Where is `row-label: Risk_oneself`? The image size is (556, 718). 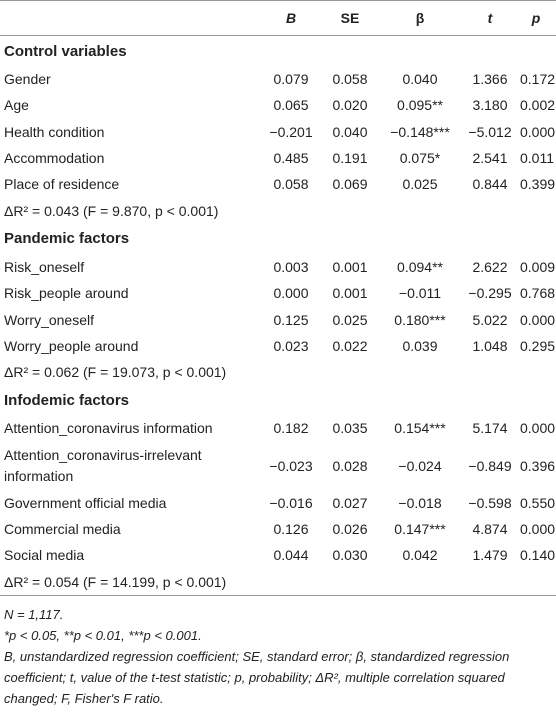
row-label: Risk_oneself is located at coordinates (44, 266).